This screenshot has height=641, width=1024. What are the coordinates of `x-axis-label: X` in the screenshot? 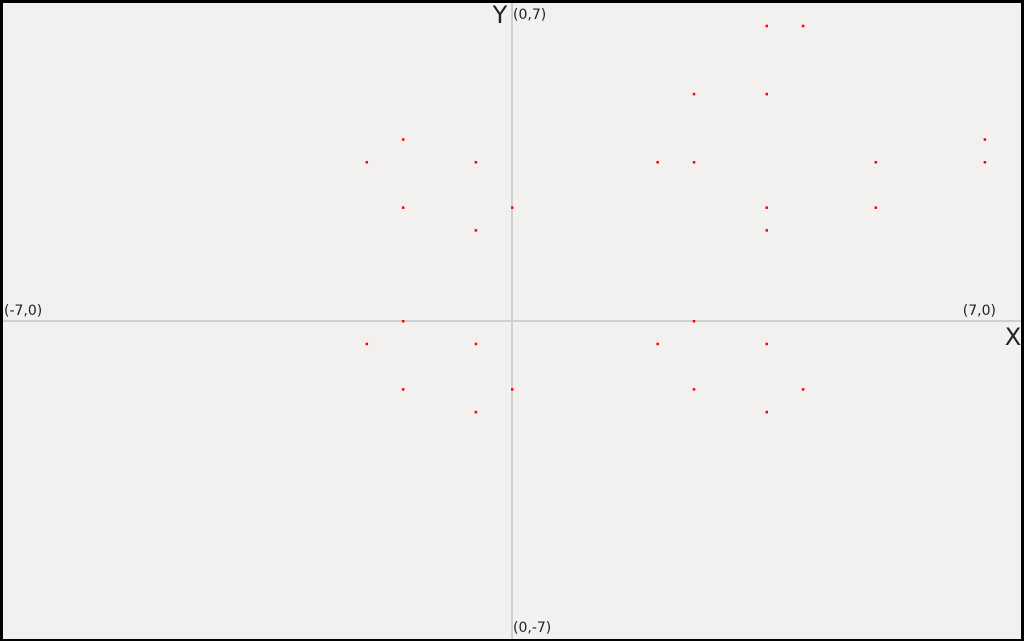 It's located at (1013, 337).